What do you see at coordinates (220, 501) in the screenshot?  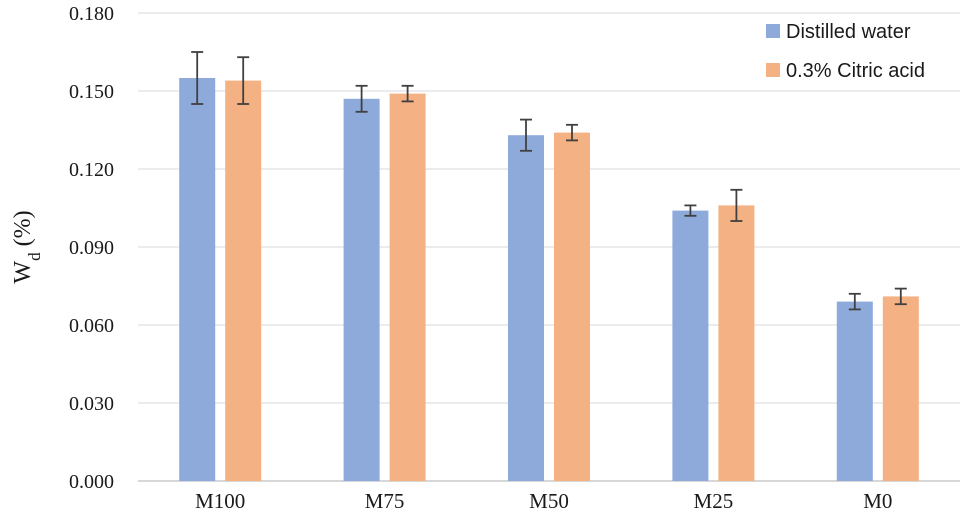 I see `x-category-label: M100` at bounding box center [220, 501].